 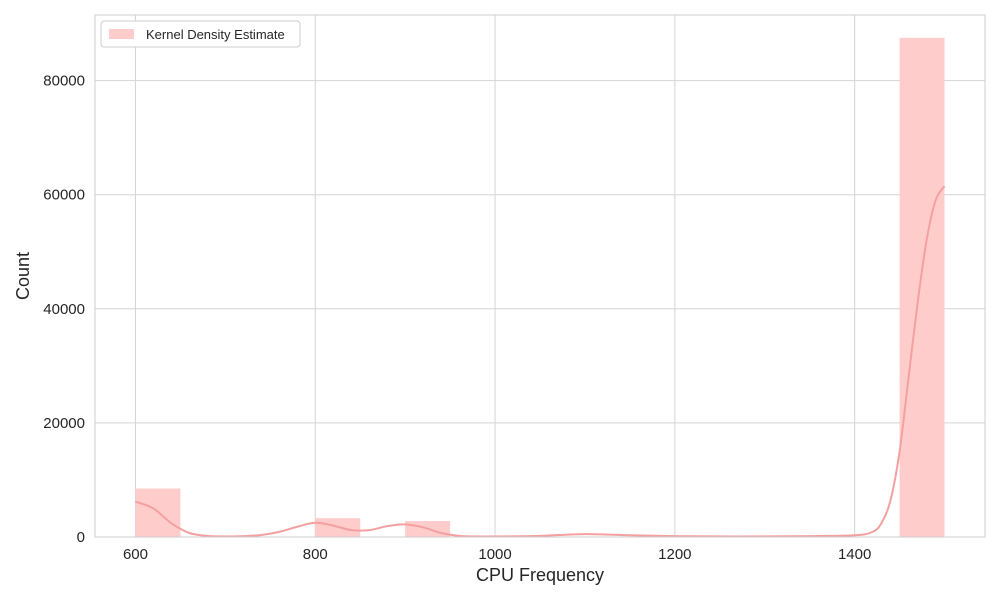 I want to click on x-tick-label: 1200, so click(x=674, y=554).